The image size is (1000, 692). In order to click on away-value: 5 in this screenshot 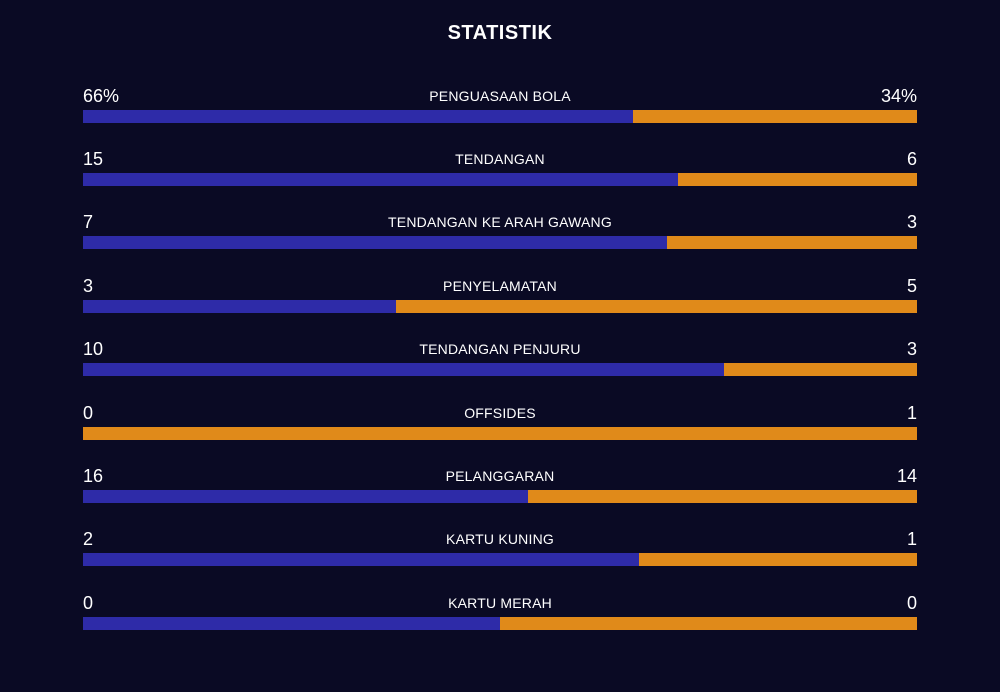, I will do `click(911, 286)`.